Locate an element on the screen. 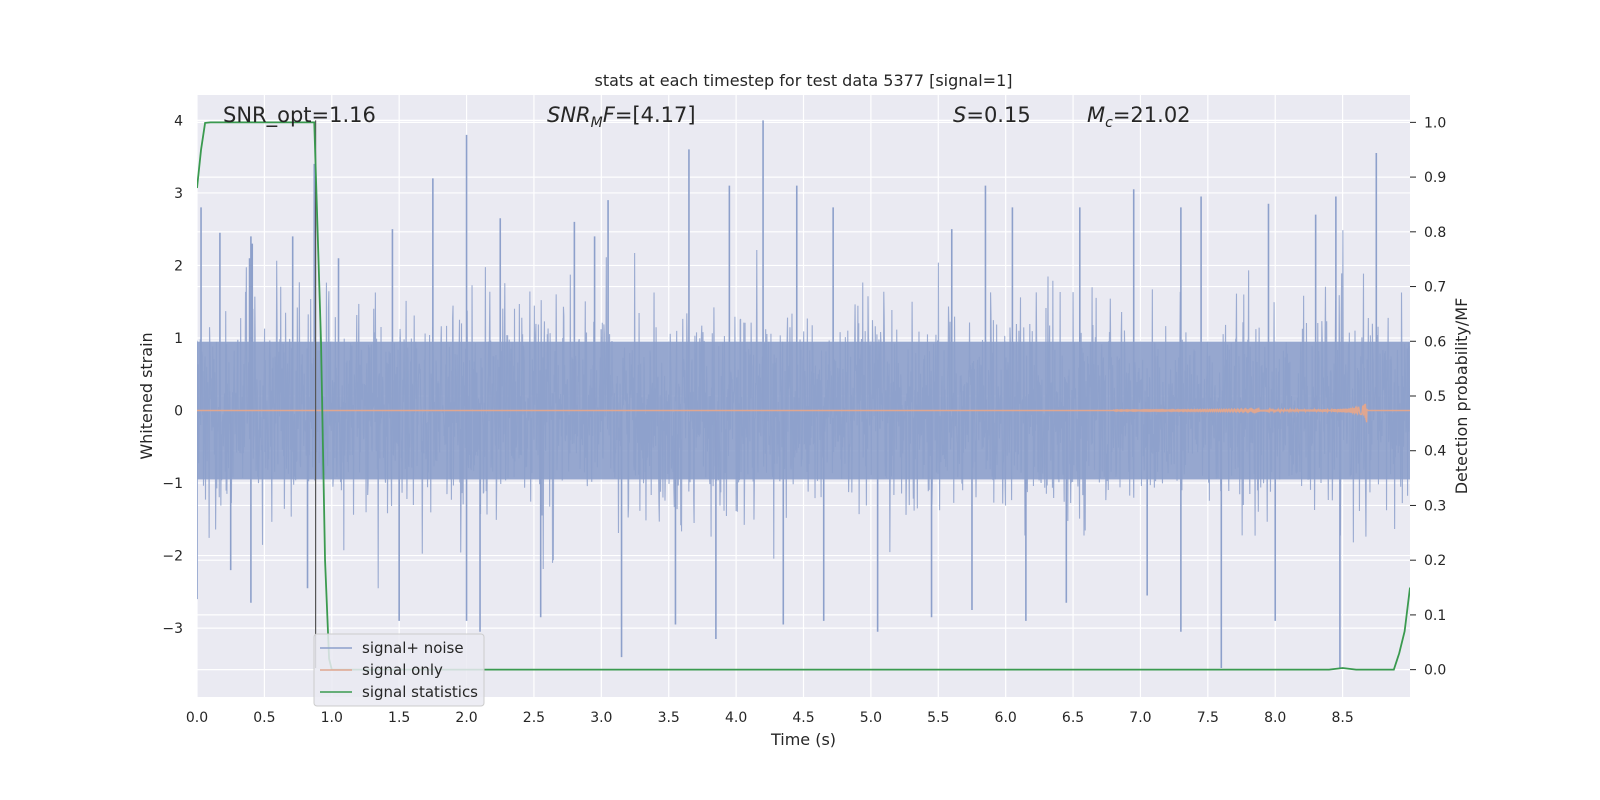 This screenshot has height=800, width=1600. y2-tick-label-4: 0.4 is located at coordinates (1435, 452).